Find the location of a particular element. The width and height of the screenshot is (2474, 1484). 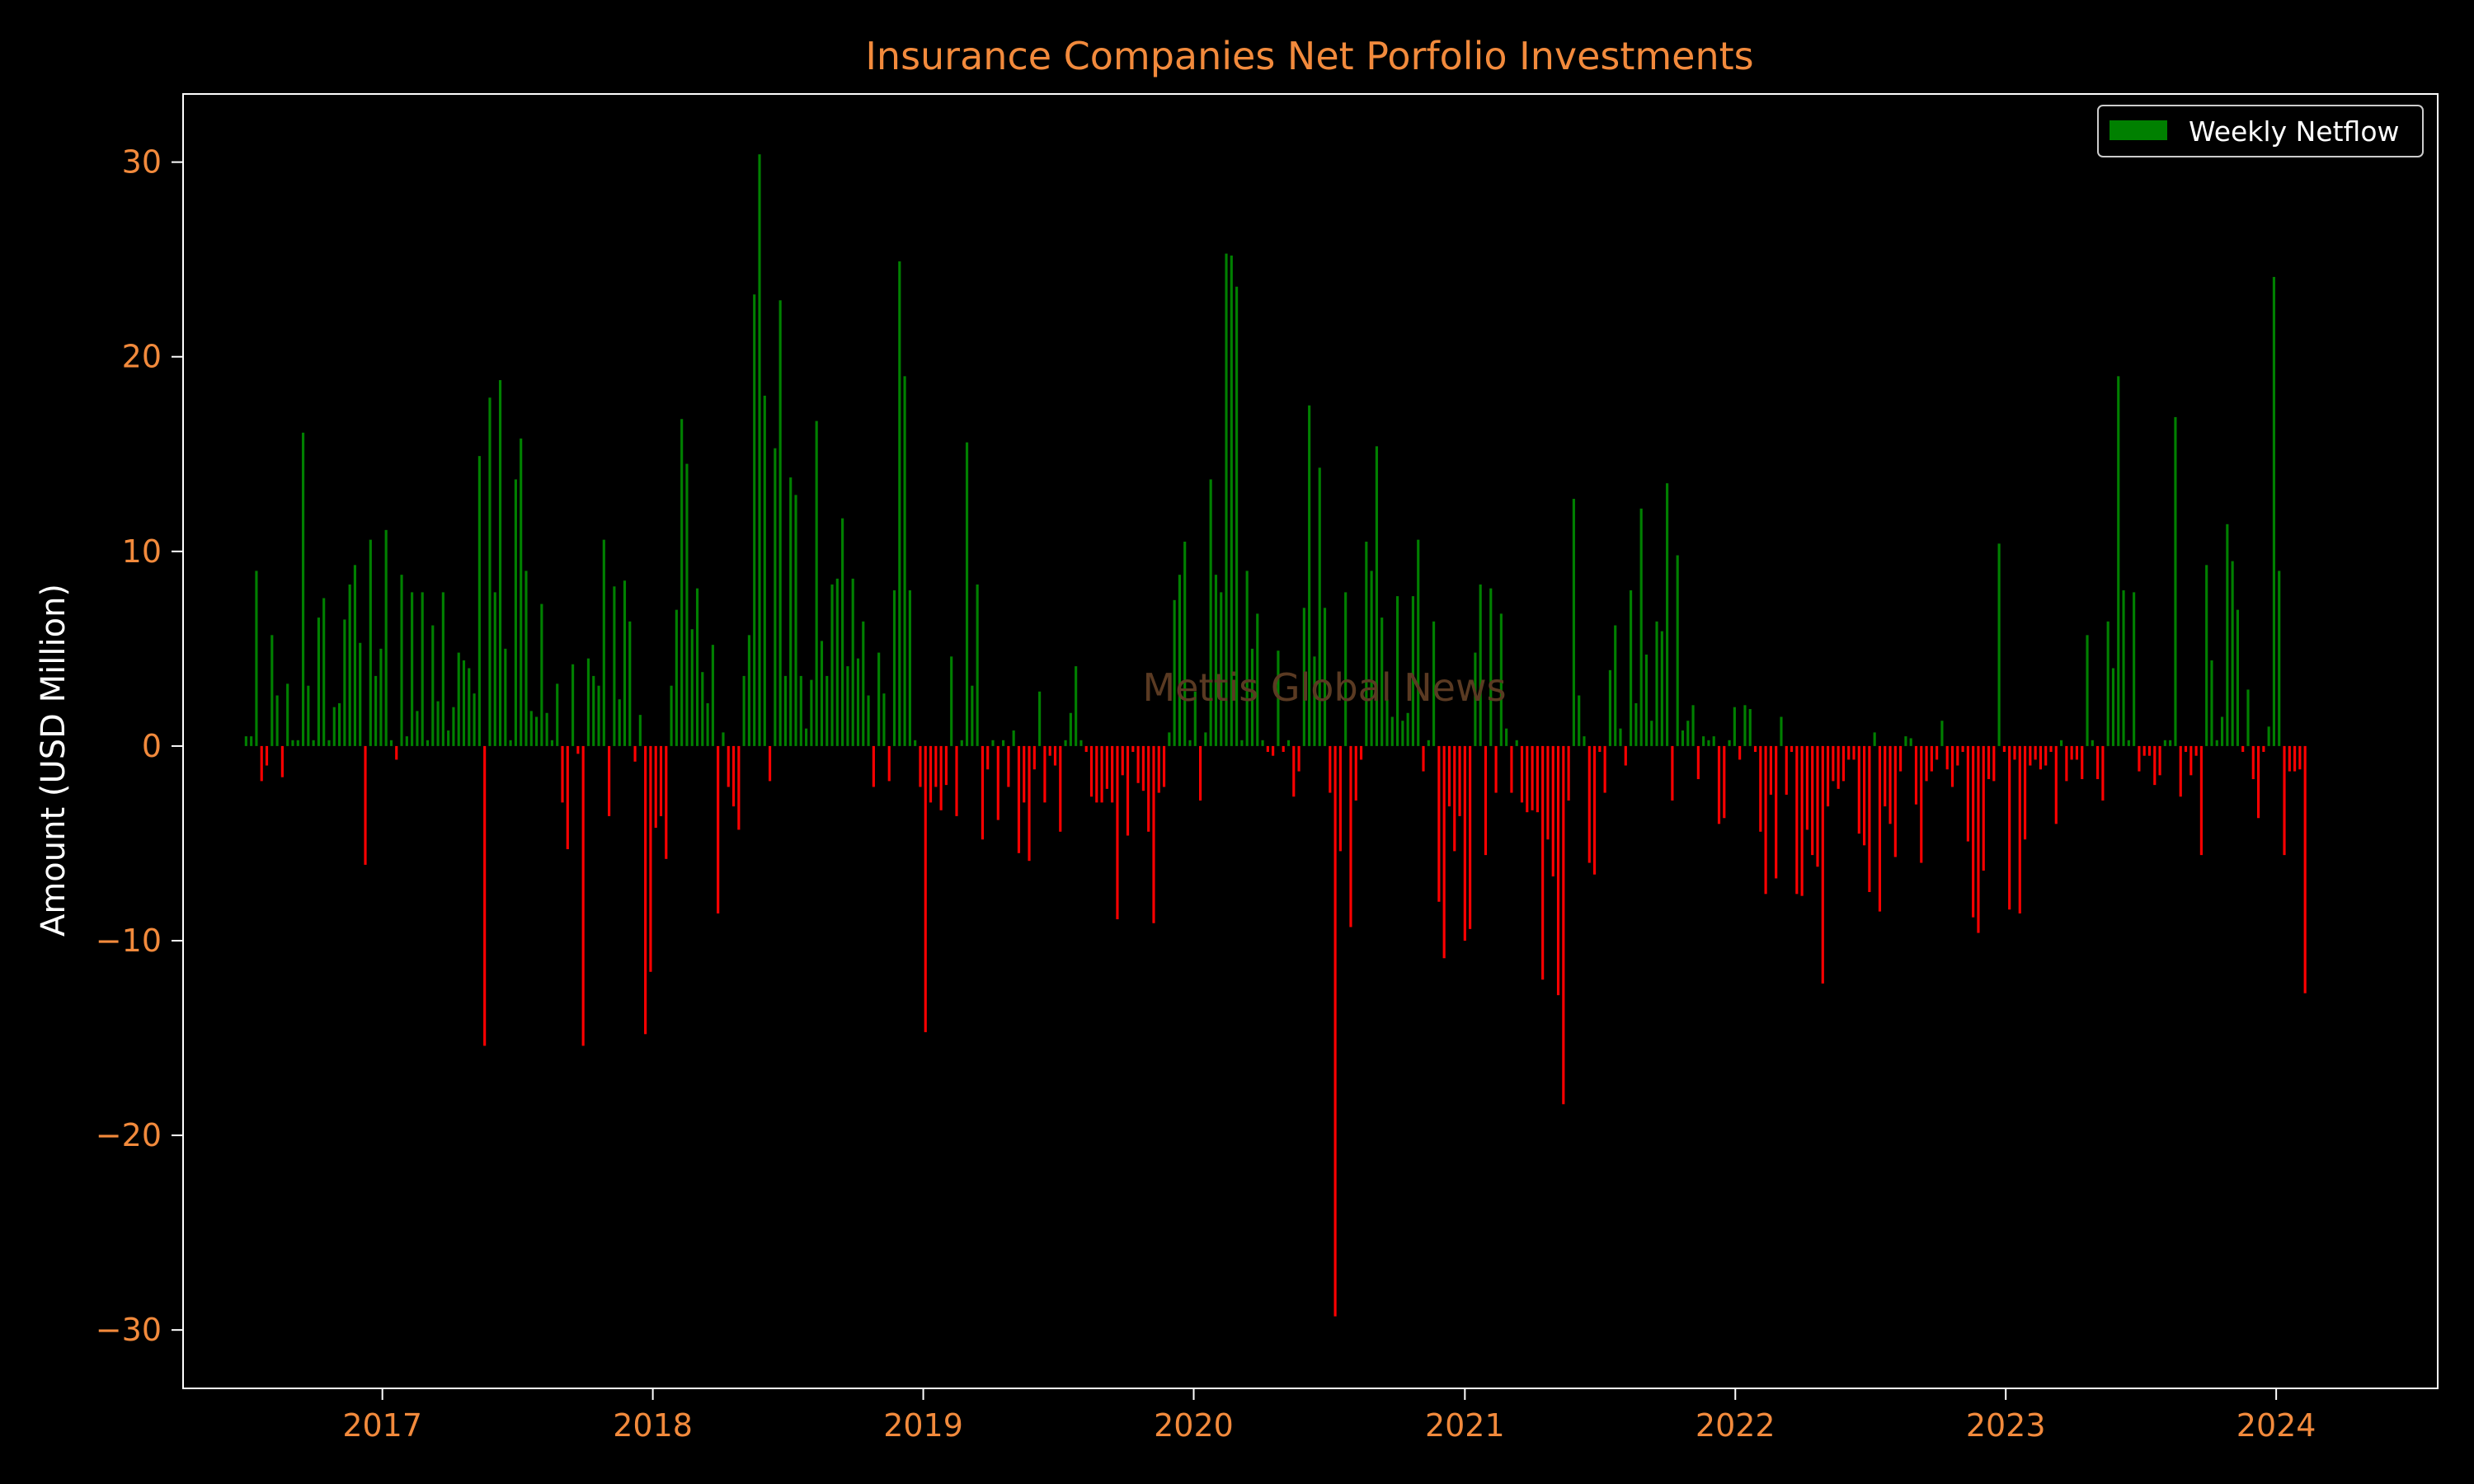

y-tick-label-0: 0 is located at coordinates (152, 746).